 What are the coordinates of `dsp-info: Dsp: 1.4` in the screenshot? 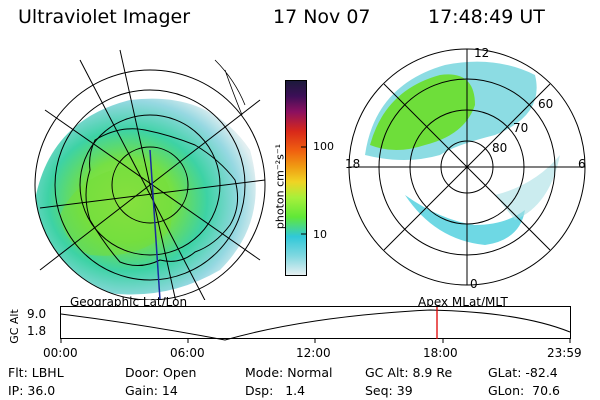 It's located at (275, 390).